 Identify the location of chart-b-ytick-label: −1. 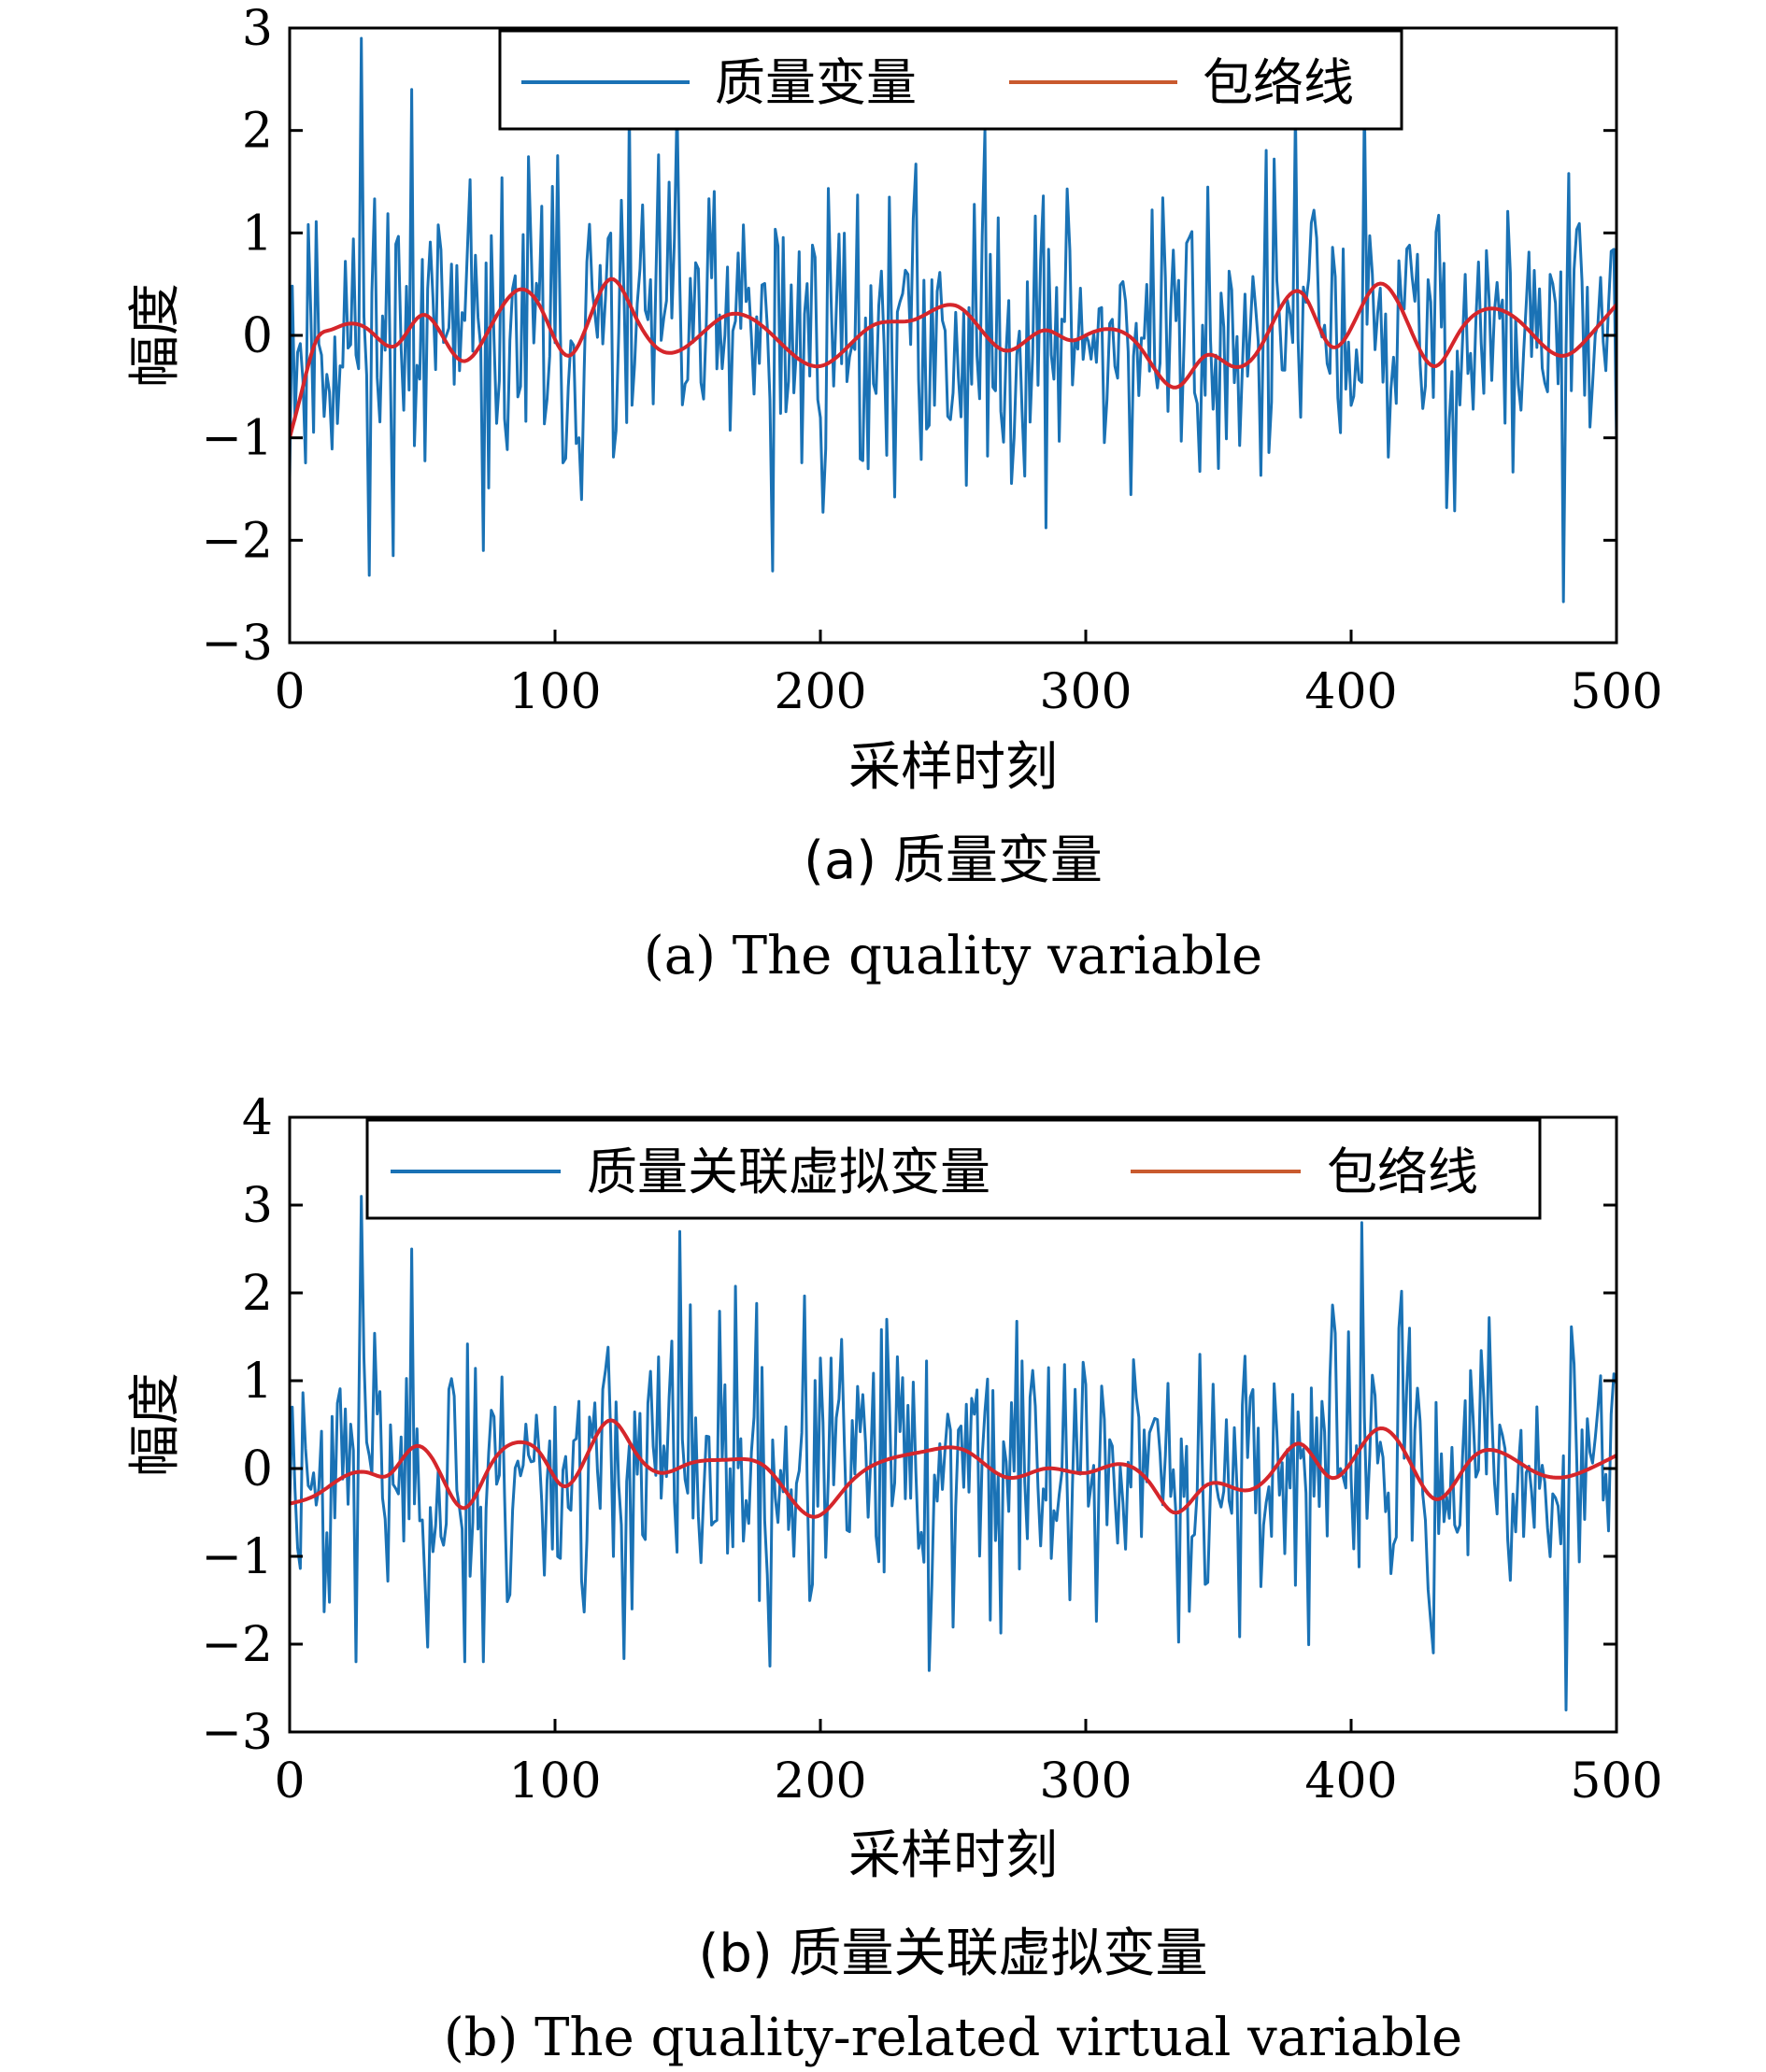
(237, 1557).